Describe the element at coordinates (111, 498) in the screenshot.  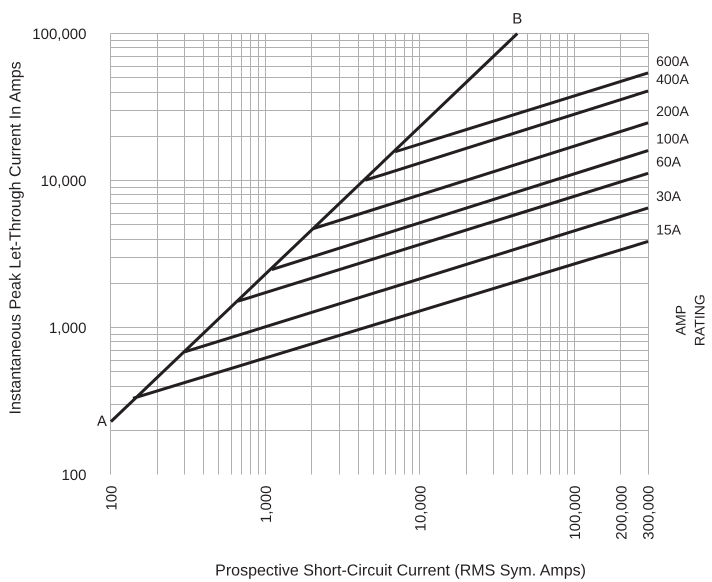
I see `x-tick-label: 100` at that location.